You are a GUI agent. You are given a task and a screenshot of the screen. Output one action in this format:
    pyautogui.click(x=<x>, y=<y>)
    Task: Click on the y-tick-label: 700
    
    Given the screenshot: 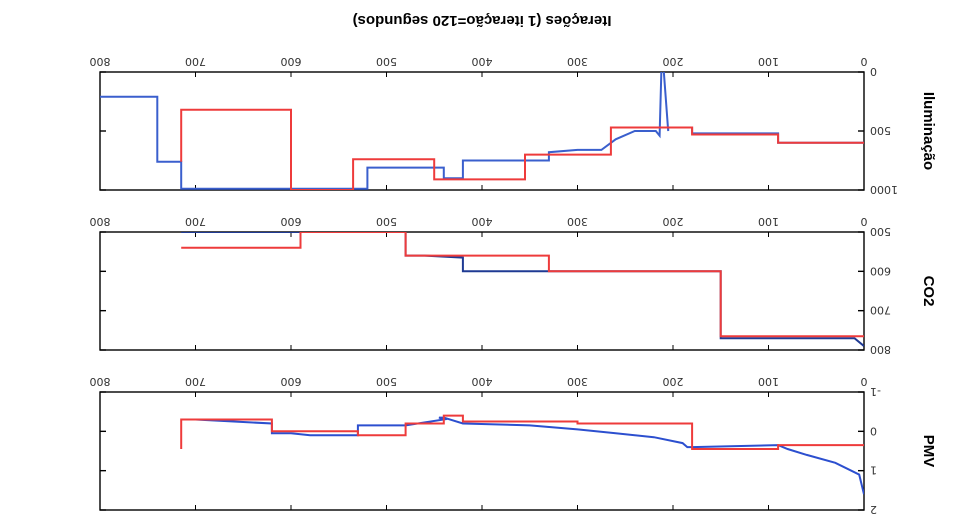 What is the action you would take?
    pyautogui.click(x=880, y=310)
    